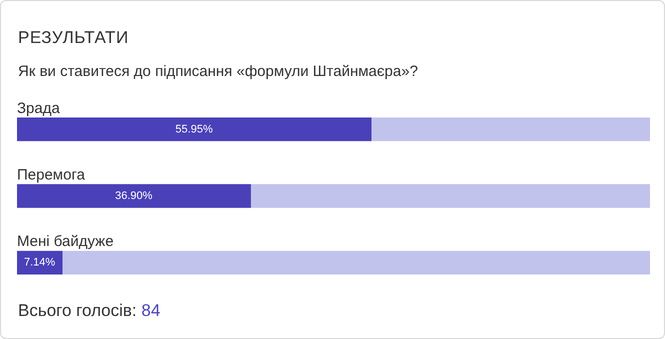  Describe the element at coordinates (65, 241) in the screenshot. I see `y-tick-label: Мені байдуже` at that location.